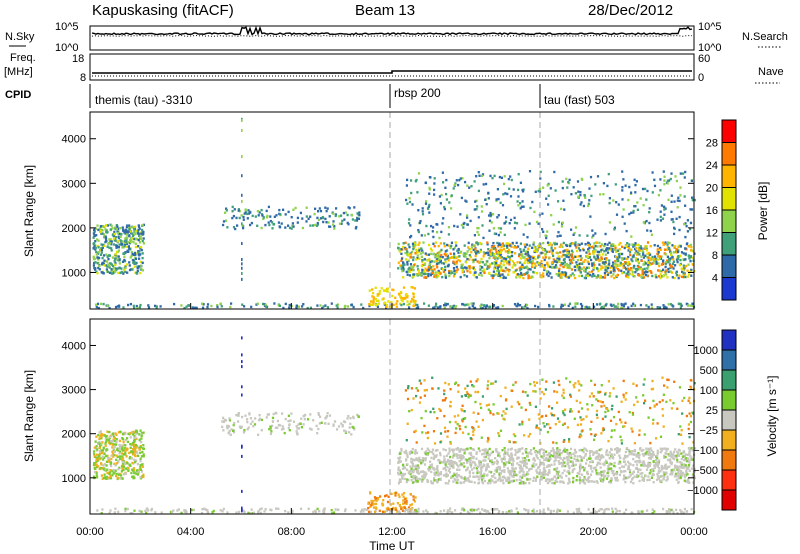  Describe the element at coordinates (23, 58) in the screenshot. I see `freq-label-line1: Freq.` at that location.